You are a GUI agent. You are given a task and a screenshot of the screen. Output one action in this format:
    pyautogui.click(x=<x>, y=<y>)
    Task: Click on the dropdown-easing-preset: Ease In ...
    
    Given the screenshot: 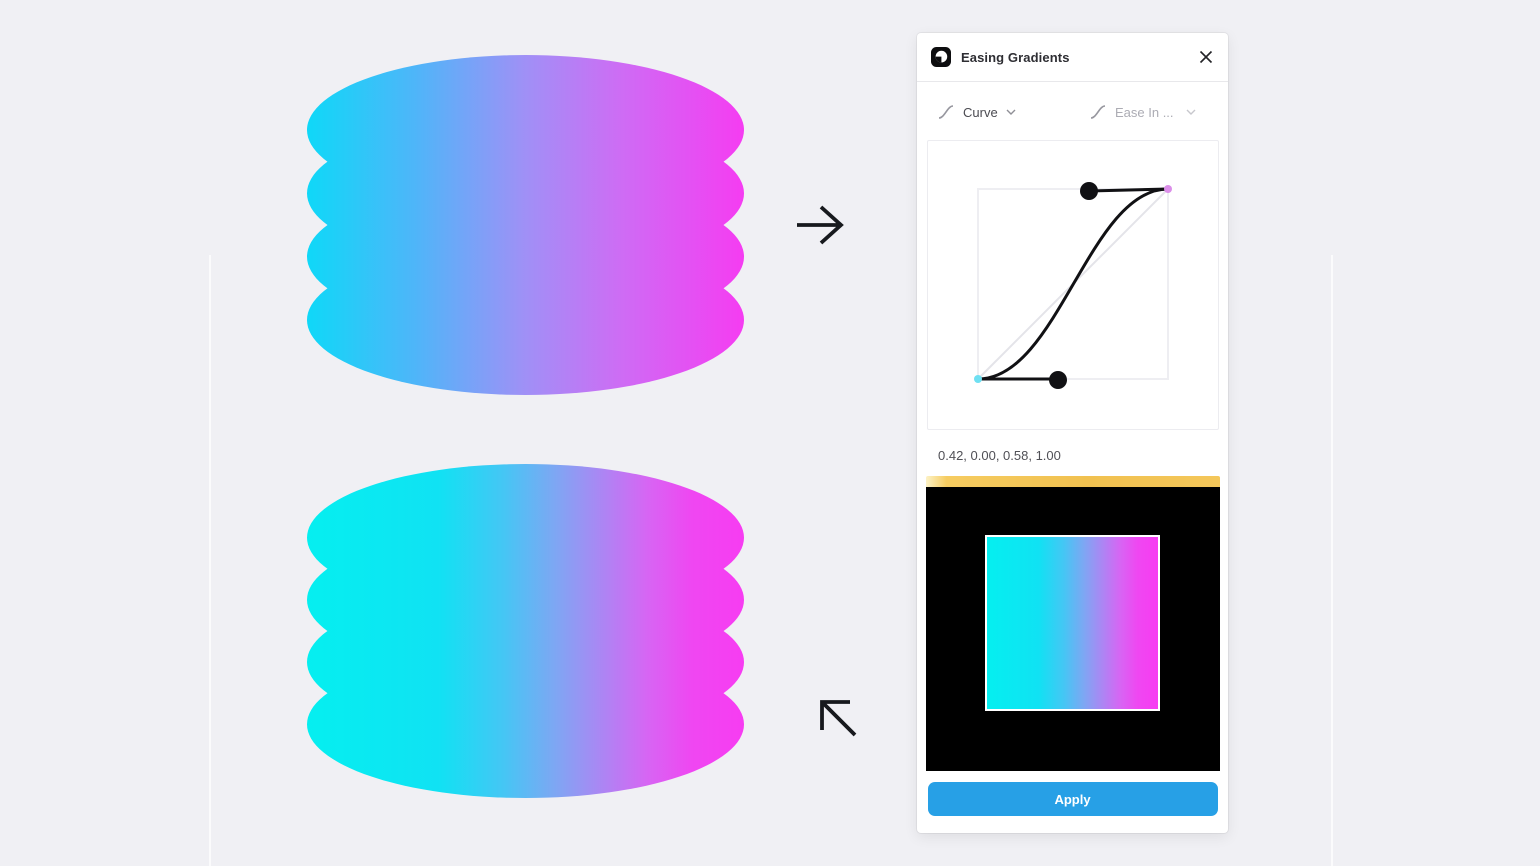 What is the action you would take?
    pyautogui.click(x=1142, y=112)
    